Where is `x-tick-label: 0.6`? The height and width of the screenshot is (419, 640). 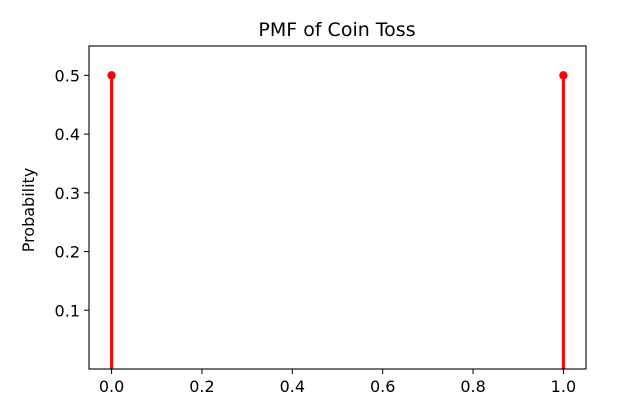 x-tick-label: 0.6 is located at coordinates (382, 386).